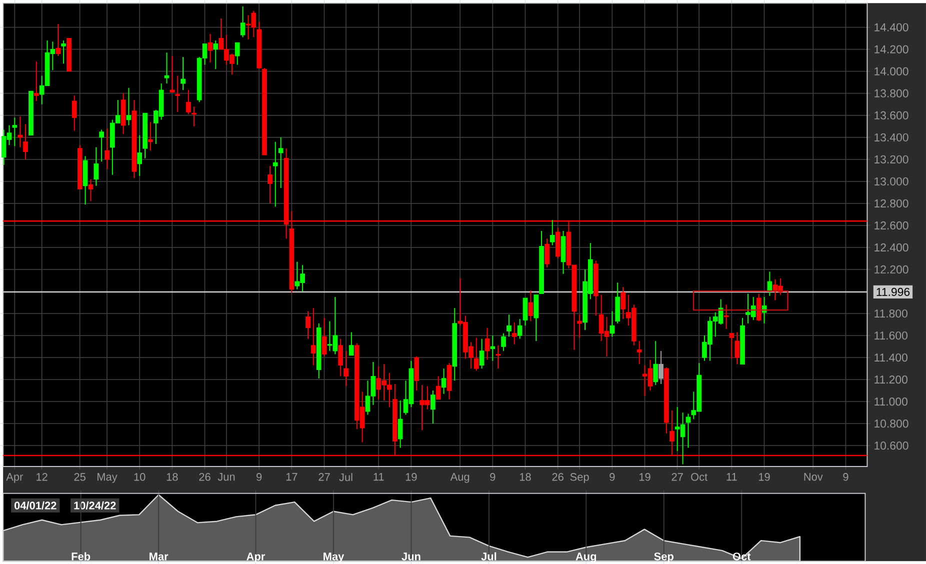  I want to click on y-tick-label: 11.000, so click(891, 401).